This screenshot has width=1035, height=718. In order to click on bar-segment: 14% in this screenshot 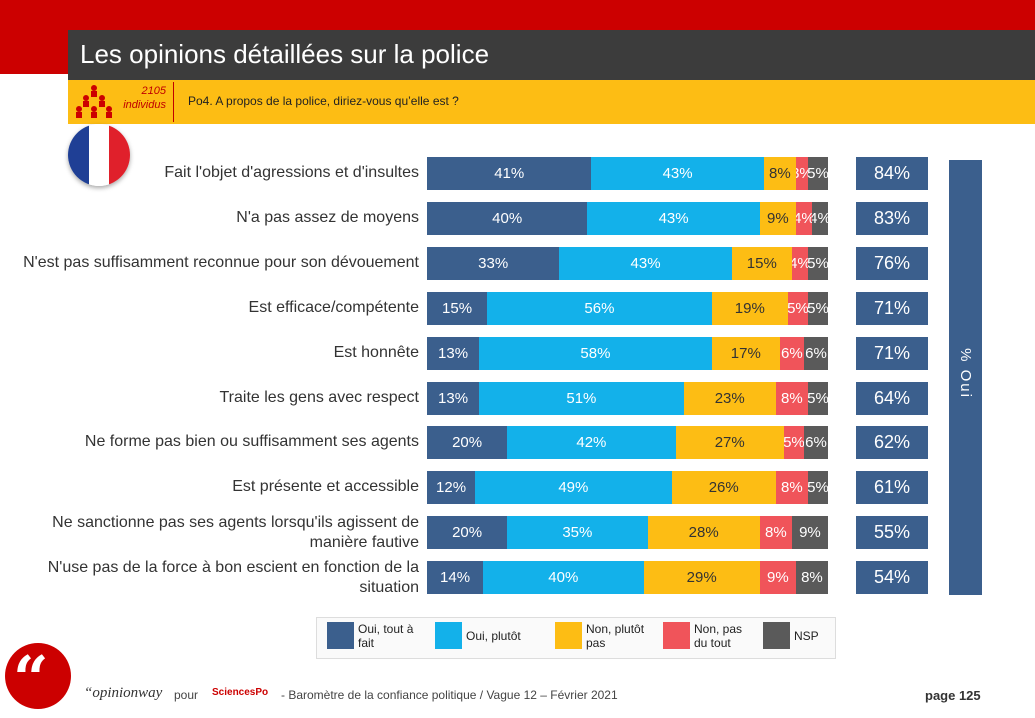, I will do `click(455, 578)`.